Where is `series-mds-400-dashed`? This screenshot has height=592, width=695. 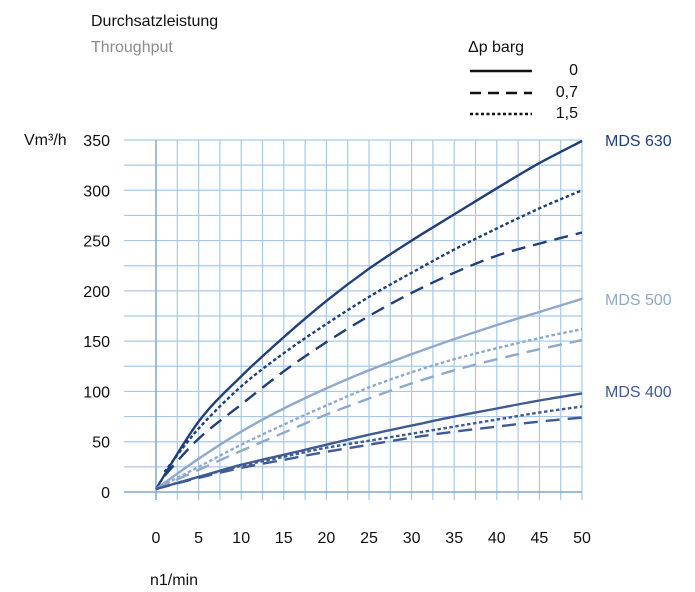 series-mds-400-dashed is located at coordinates (369, 453).